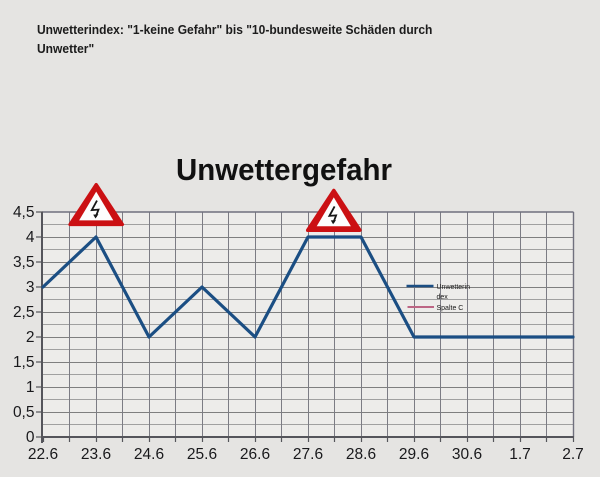 This screenshot has width=600, height=477. What do you see at coordinates (467, 454) in the screenshot?
I see `svg-text: 30.6` at bounding box center [467, 454].